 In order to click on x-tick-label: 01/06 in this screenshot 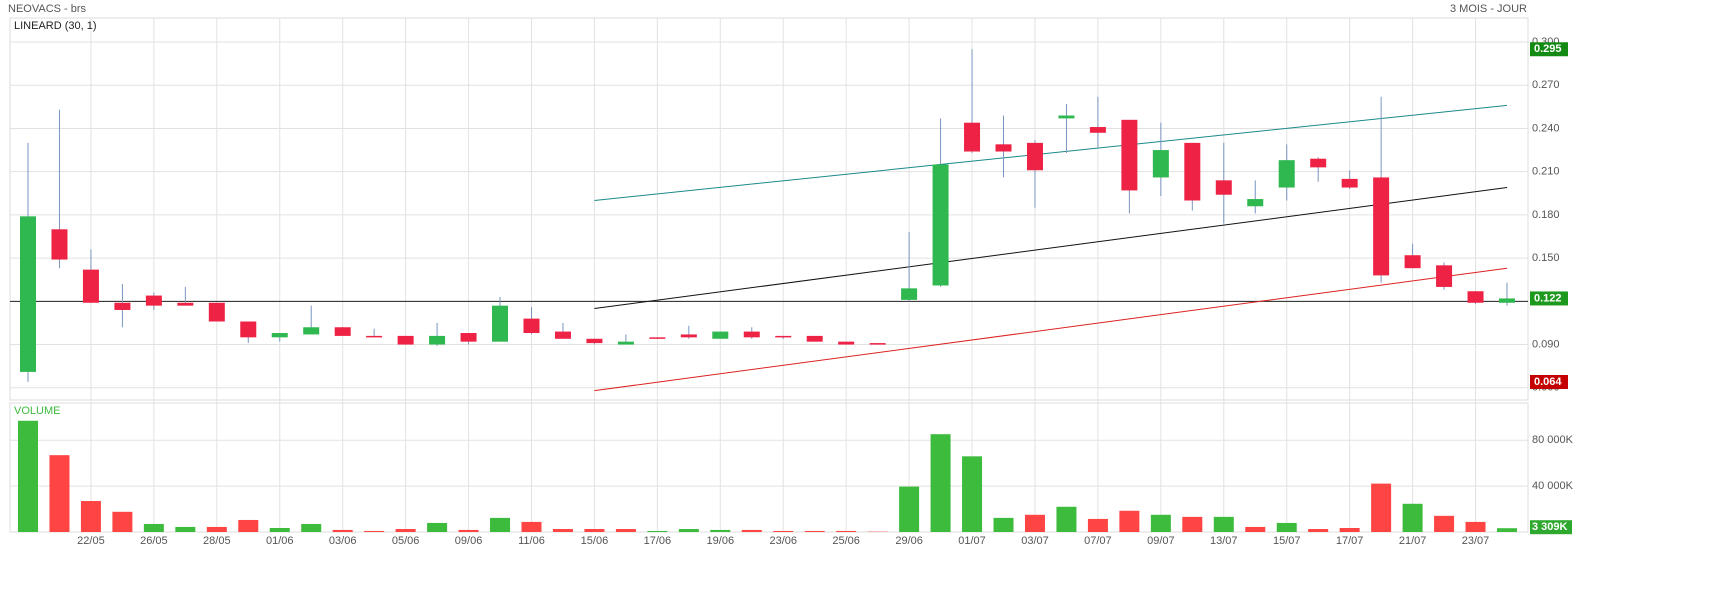, I will do `click(280, 541)`.